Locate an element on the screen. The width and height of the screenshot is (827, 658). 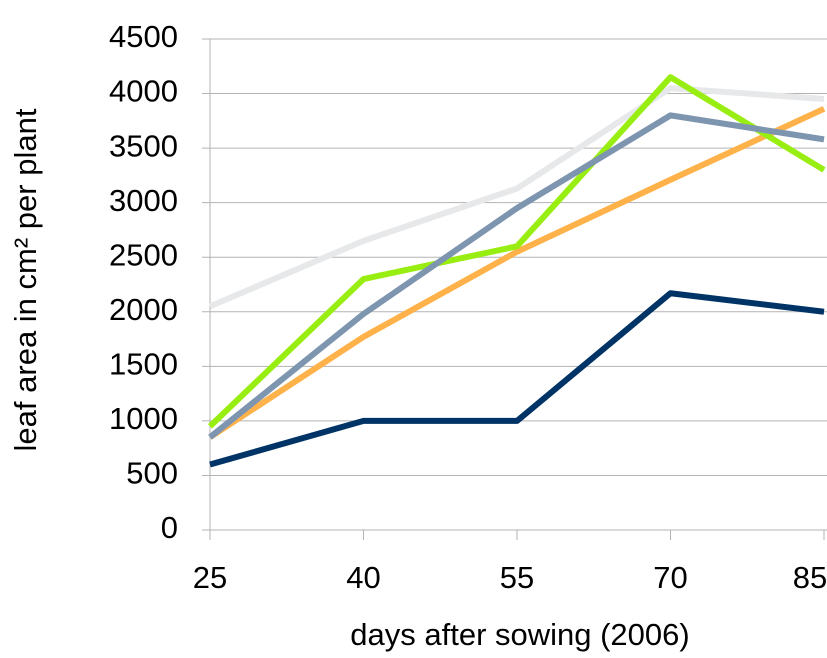
x-tick-label: 55 is located at coordinates (517, 577).